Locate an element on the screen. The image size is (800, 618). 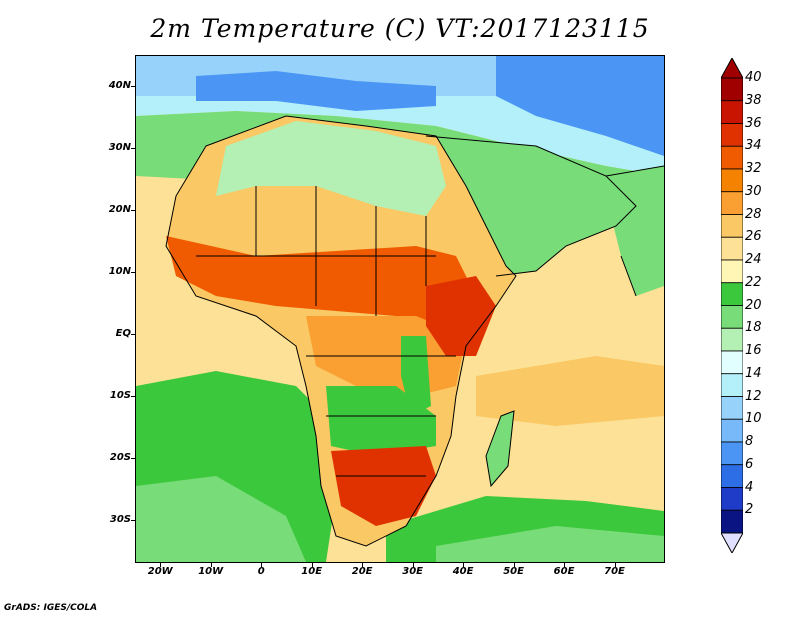
iran-cold is located at coordinates (580, 106).